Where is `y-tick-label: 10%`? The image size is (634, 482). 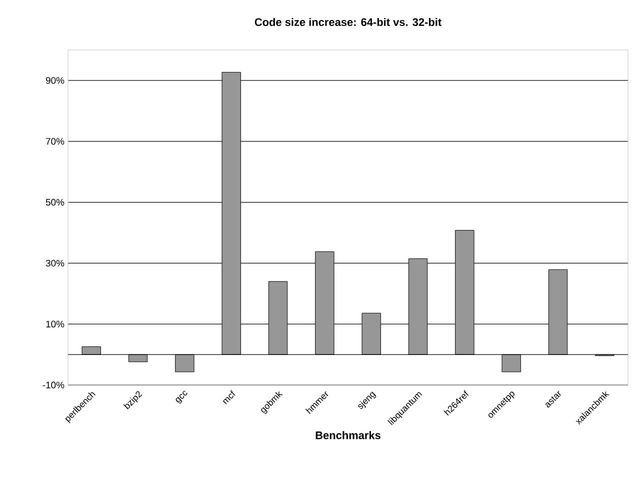
y-tick-label: 10% is located at coordinates (55, 324).